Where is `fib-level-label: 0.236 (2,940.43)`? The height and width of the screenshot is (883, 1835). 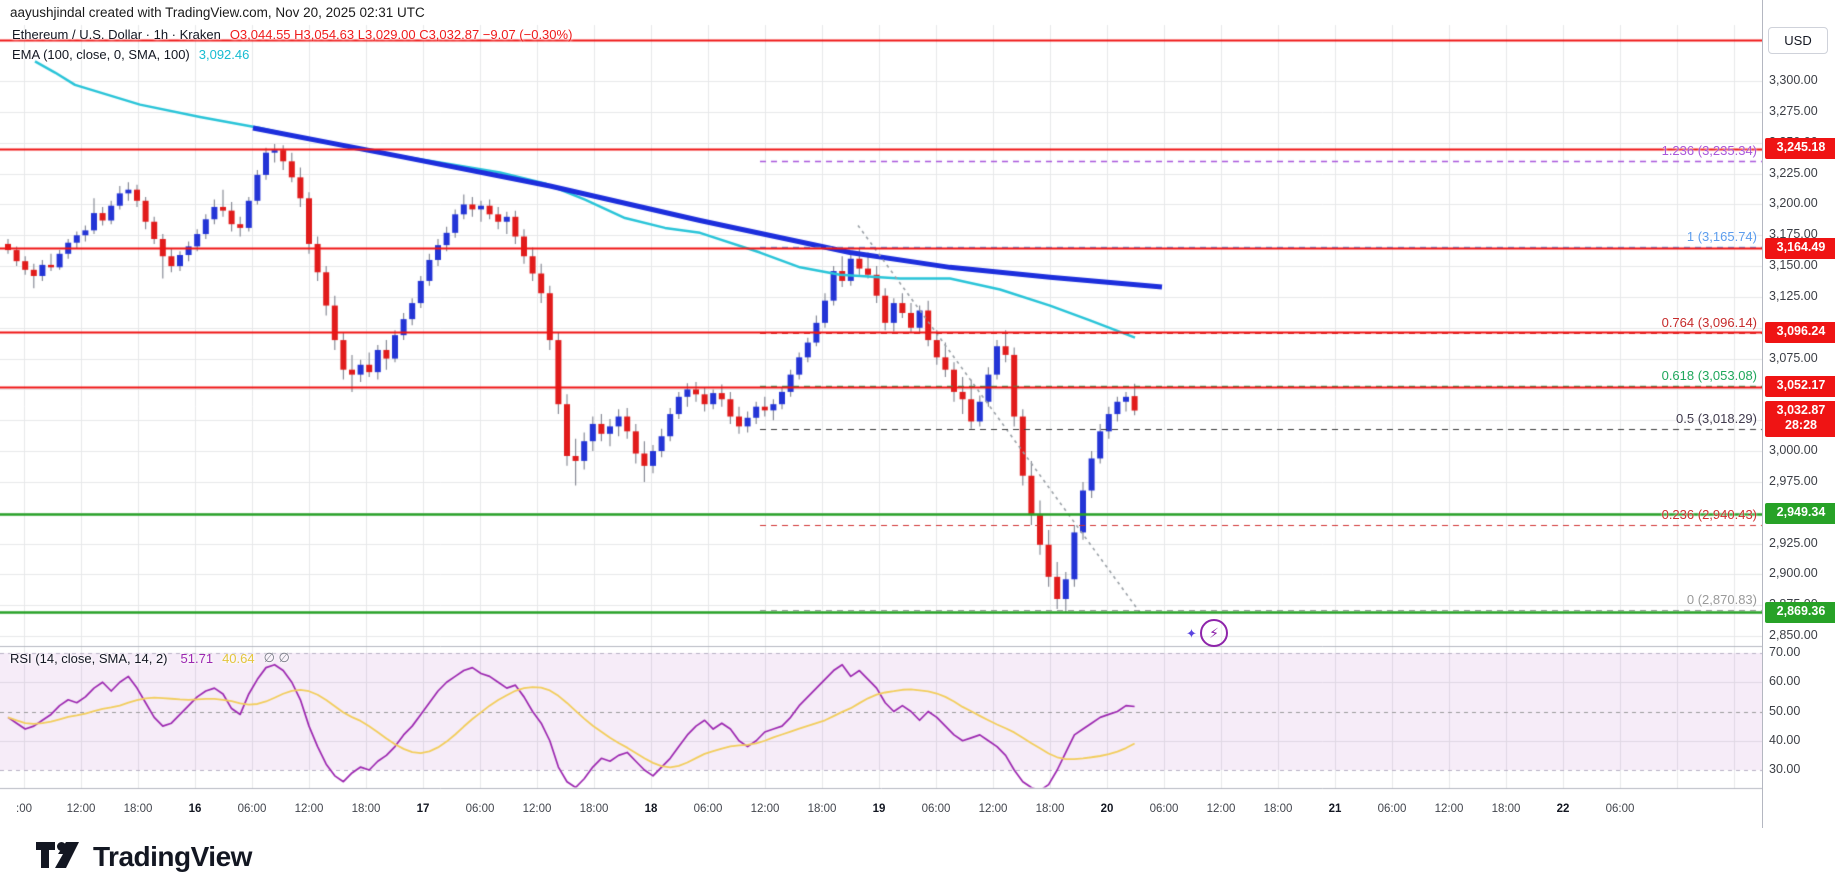 fib-level-label: 0.236 (2,940.43) is located at coordinates (1709, 514).